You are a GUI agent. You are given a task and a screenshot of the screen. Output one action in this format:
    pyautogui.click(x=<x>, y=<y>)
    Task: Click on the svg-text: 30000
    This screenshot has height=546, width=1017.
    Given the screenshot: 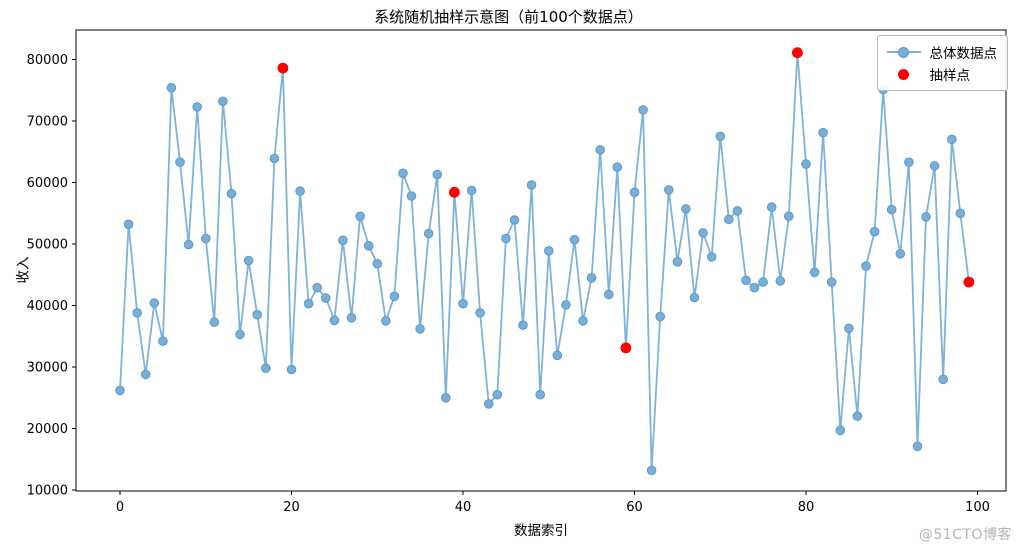 What is the action you would take?
    pyautogui.click(x=47, y=368)
    